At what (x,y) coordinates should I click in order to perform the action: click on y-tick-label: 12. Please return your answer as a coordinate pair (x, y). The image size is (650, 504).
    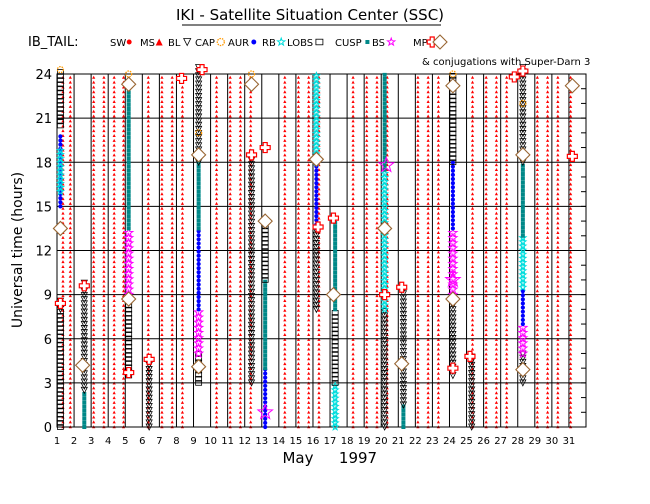
    Looking at the image, I should click on (43, 252).